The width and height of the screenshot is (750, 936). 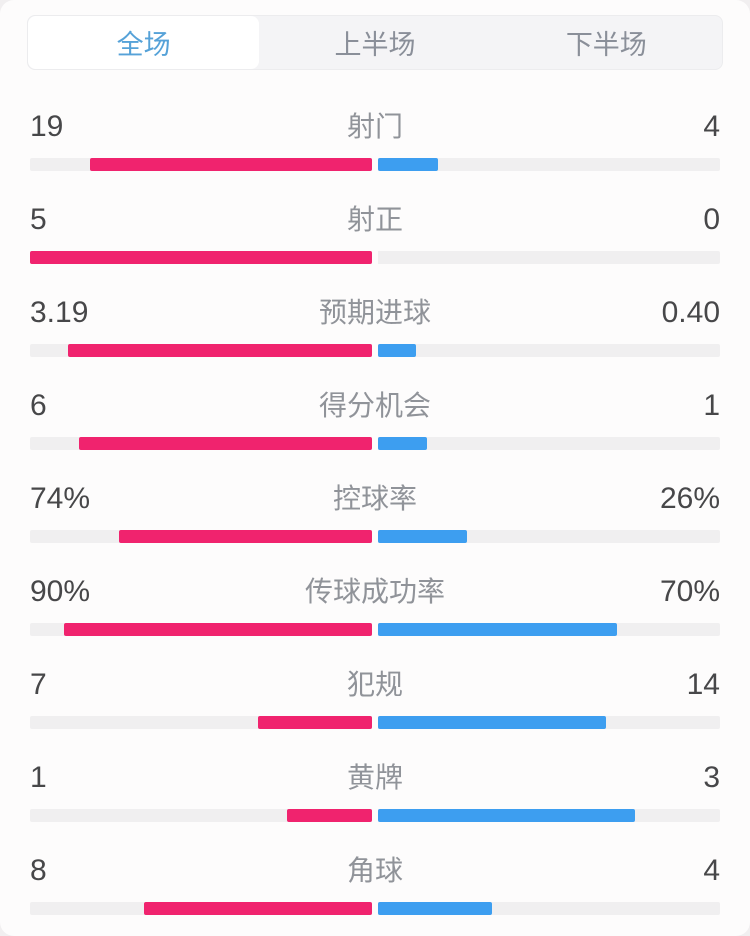 What do you see at coordinates (690, 312) in the screenshot?
I see `stat-away-value: 0.40` at bounding box center [690, 312].